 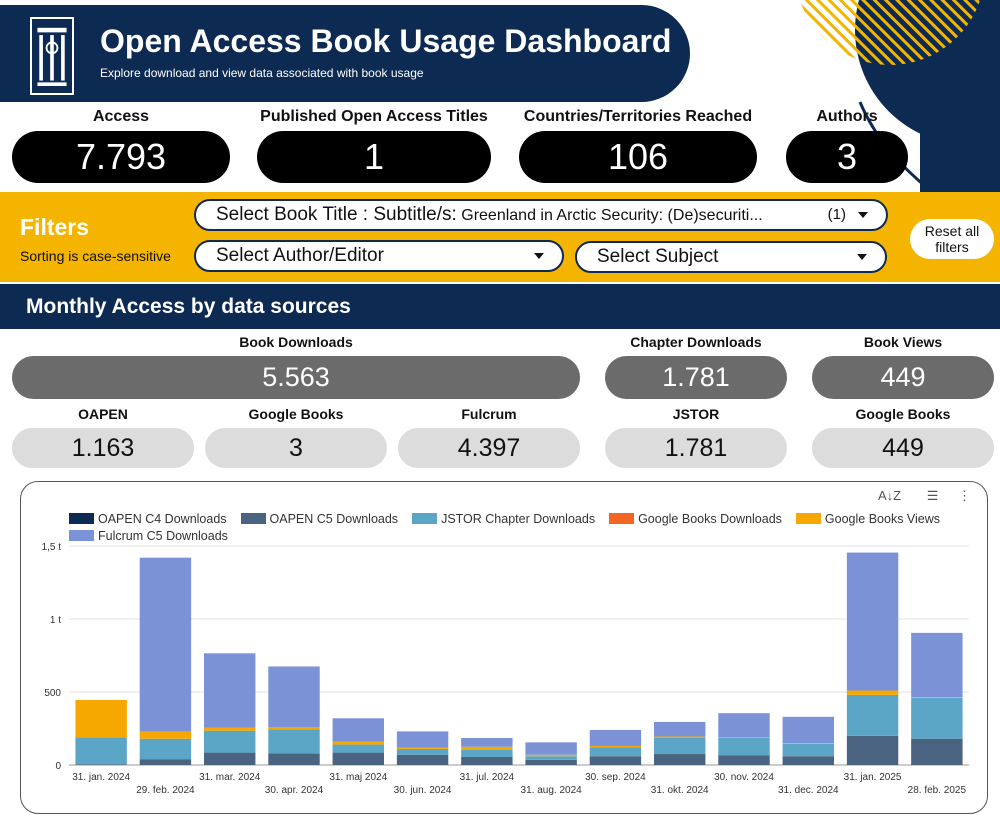 I want to click on book-downloads-label: Book Downloads, so click(x=296, y=342).